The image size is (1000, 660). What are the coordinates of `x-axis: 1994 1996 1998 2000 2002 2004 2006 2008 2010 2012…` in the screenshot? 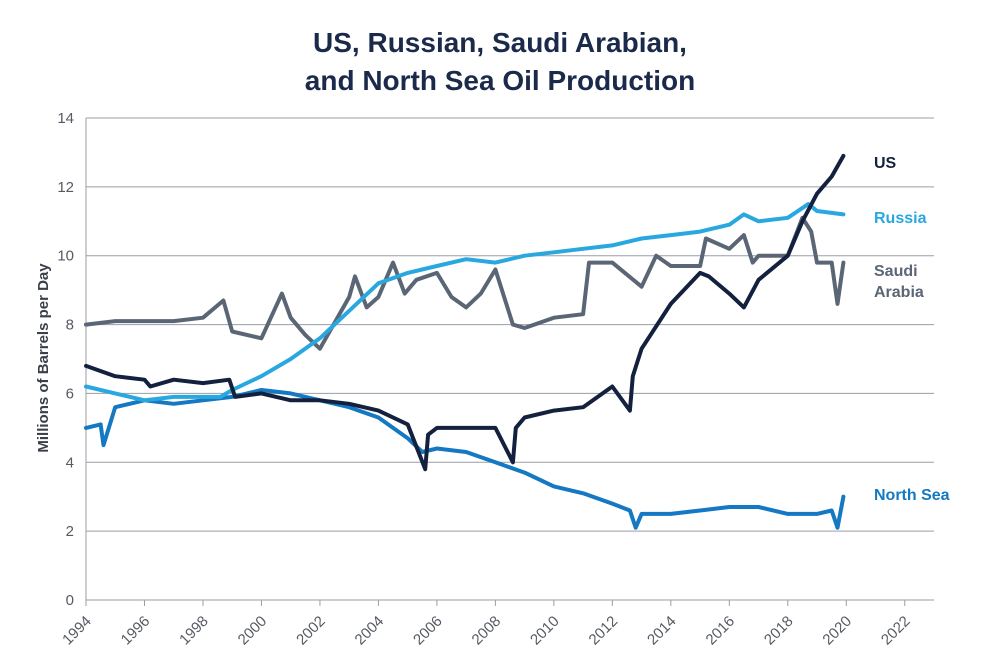 It's located at (486, 624).